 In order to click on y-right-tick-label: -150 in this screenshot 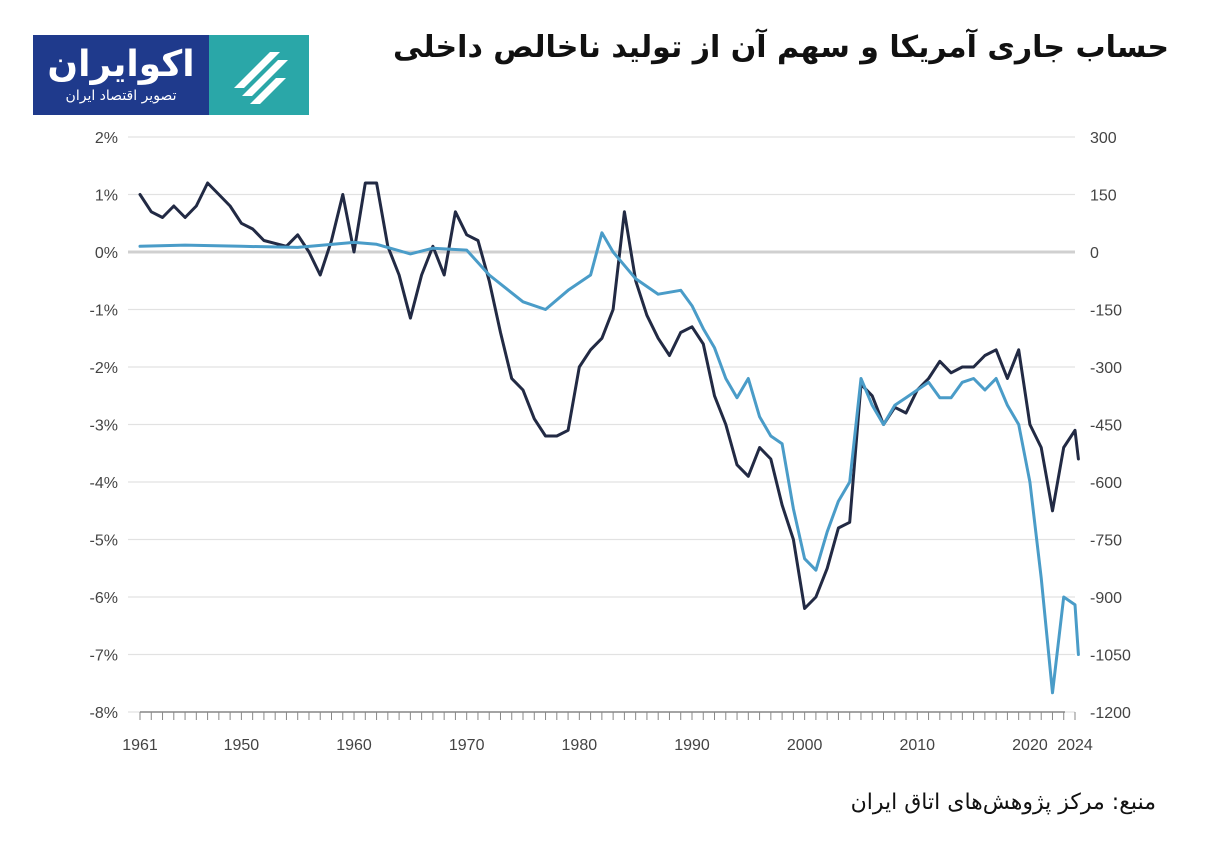, I will do `click(1106, 311)`.